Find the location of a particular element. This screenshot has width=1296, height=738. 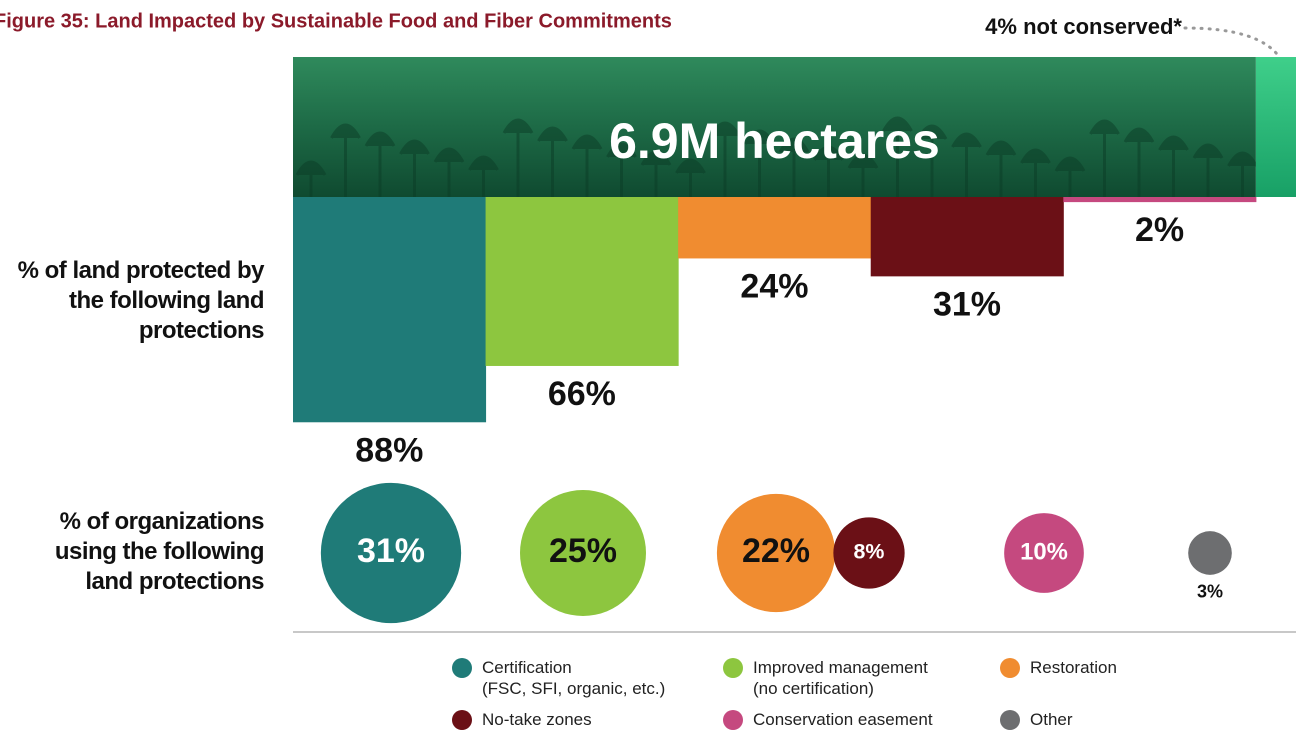

legend-label: Certification (FSC, SFI, organic, etc.) is located at coordinates (574, 678).